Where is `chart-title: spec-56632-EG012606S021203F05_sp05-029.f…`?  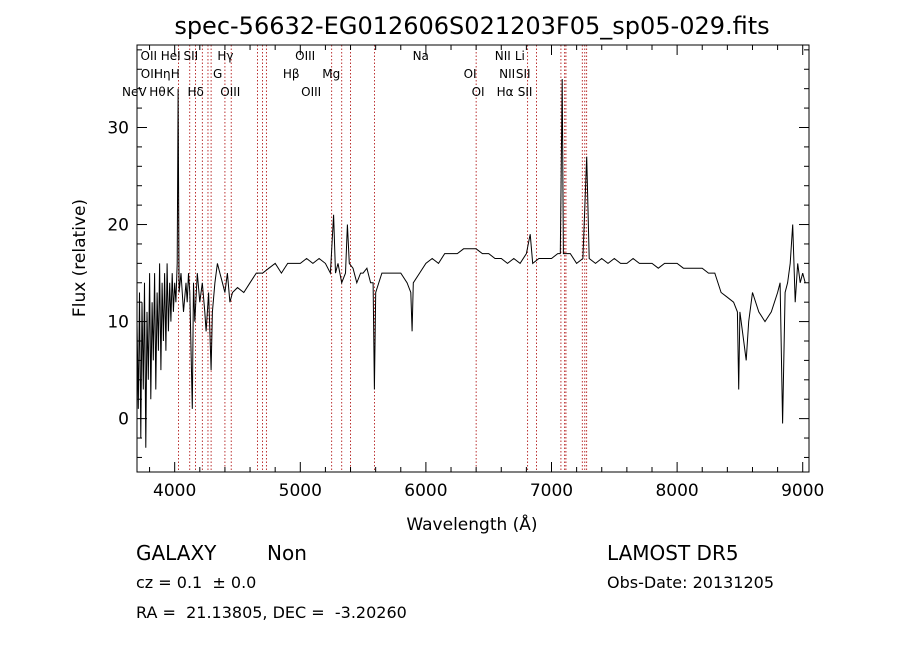
chart-title: spec-56632-EG012606S021203F05_sp05-029.f… is located at coordinates (471, 26).